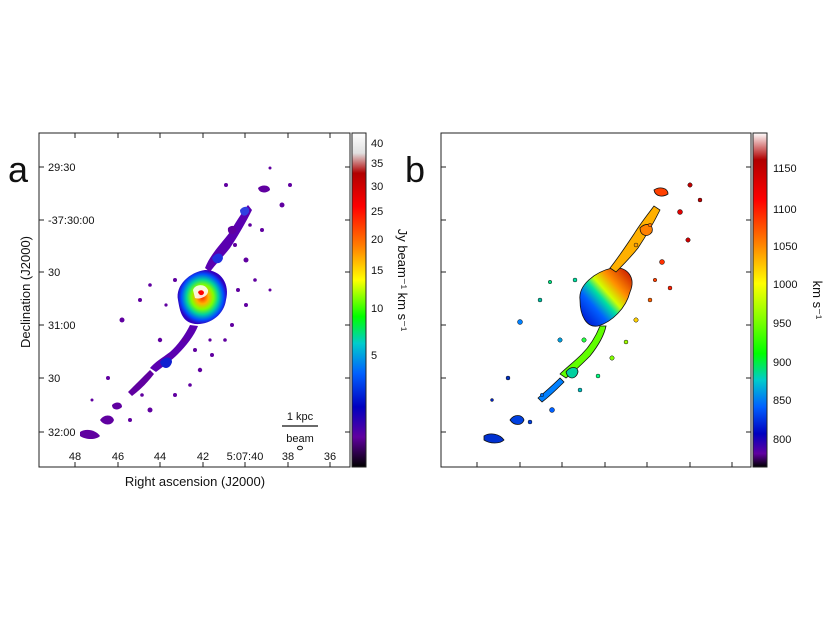 Image resolution: width=830 pixels, height=624 pixels. Describe the element at coordinates (817, 300) in the screenshot. I see `panel-b-colorbar-label: km s⁻¹` at that location.